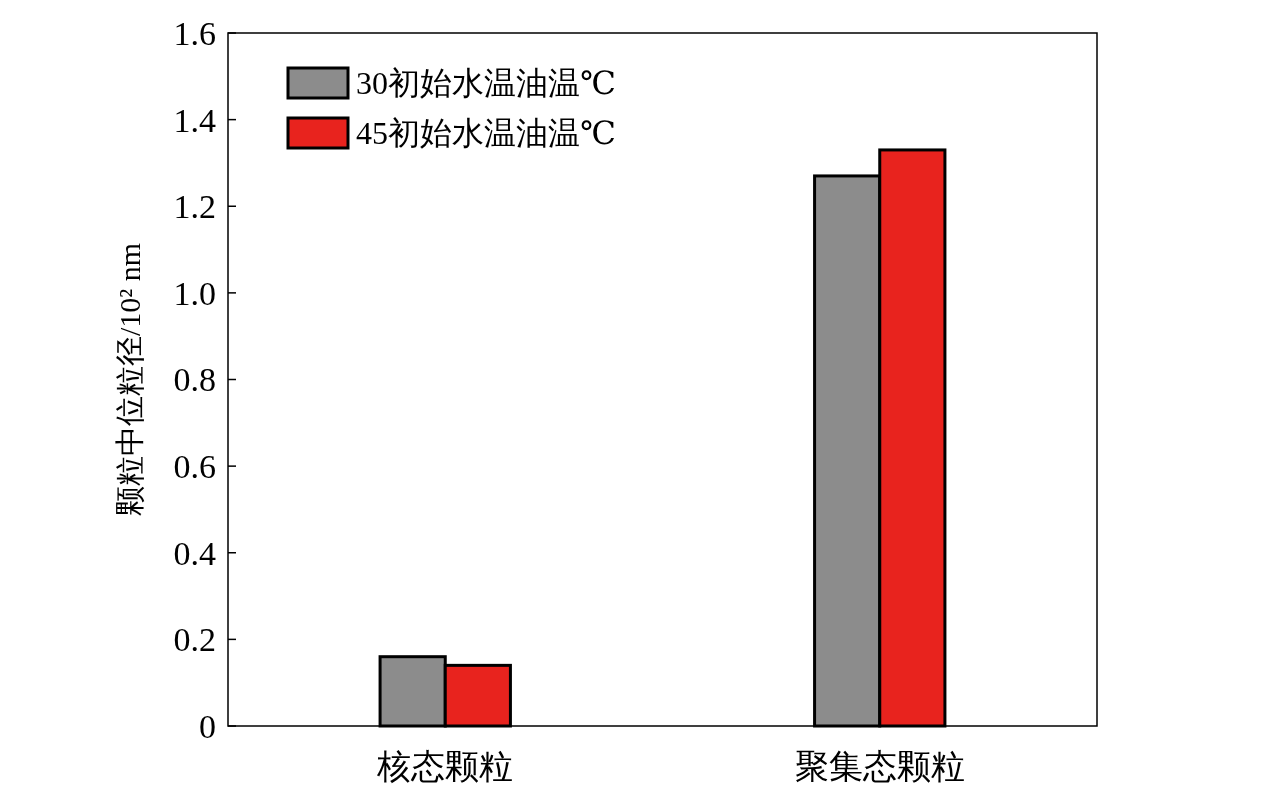 This screenshot has height=786, width=1276. What do you see at coordinates (445, 766) in the screenshot?
I see `x-tick-label: 核态颗粒` at bounding box center [445, 766].